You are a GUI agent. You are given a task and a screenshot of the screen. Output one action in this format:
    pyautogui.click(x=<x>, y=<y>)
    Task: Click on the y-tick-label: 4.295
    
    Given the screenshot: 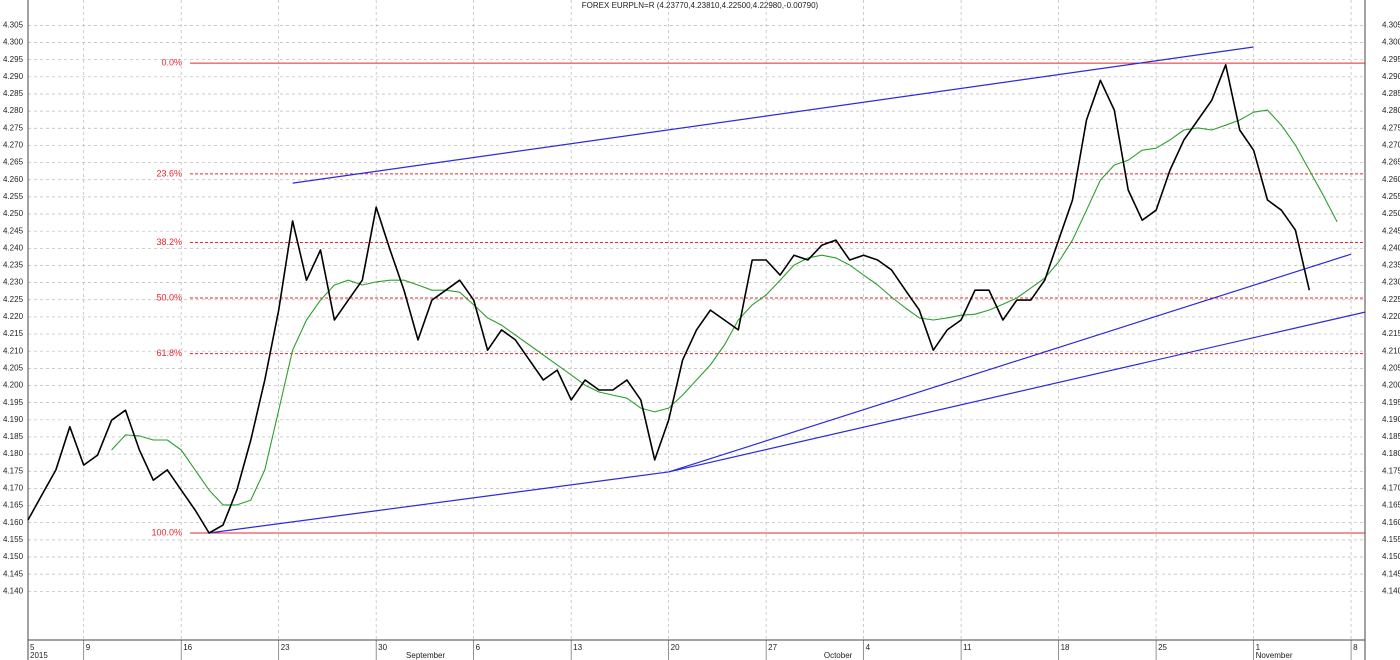 What is the action you would take?
    pyautogui.click(x=13, y=59)
    